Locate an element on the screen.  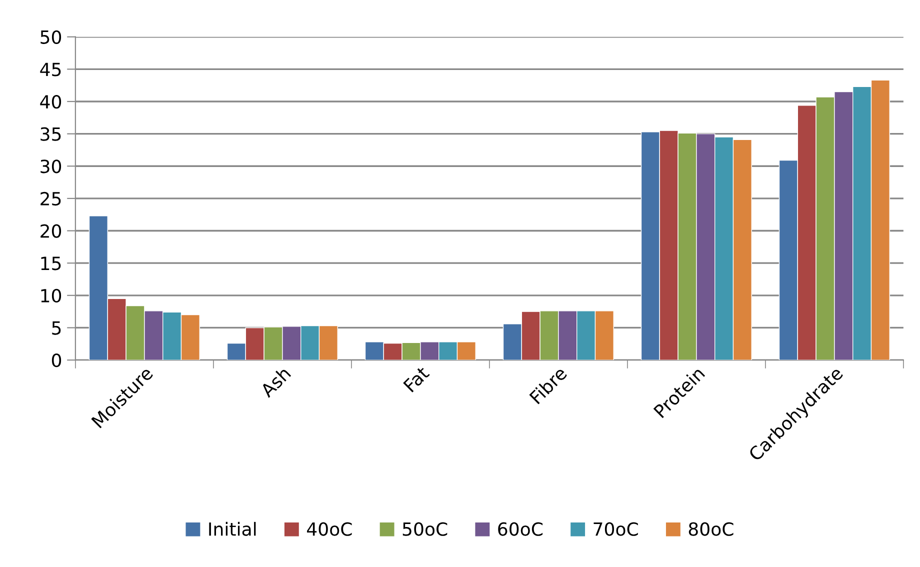
y-tick-label: 45 is located at coordinates (50, 69).